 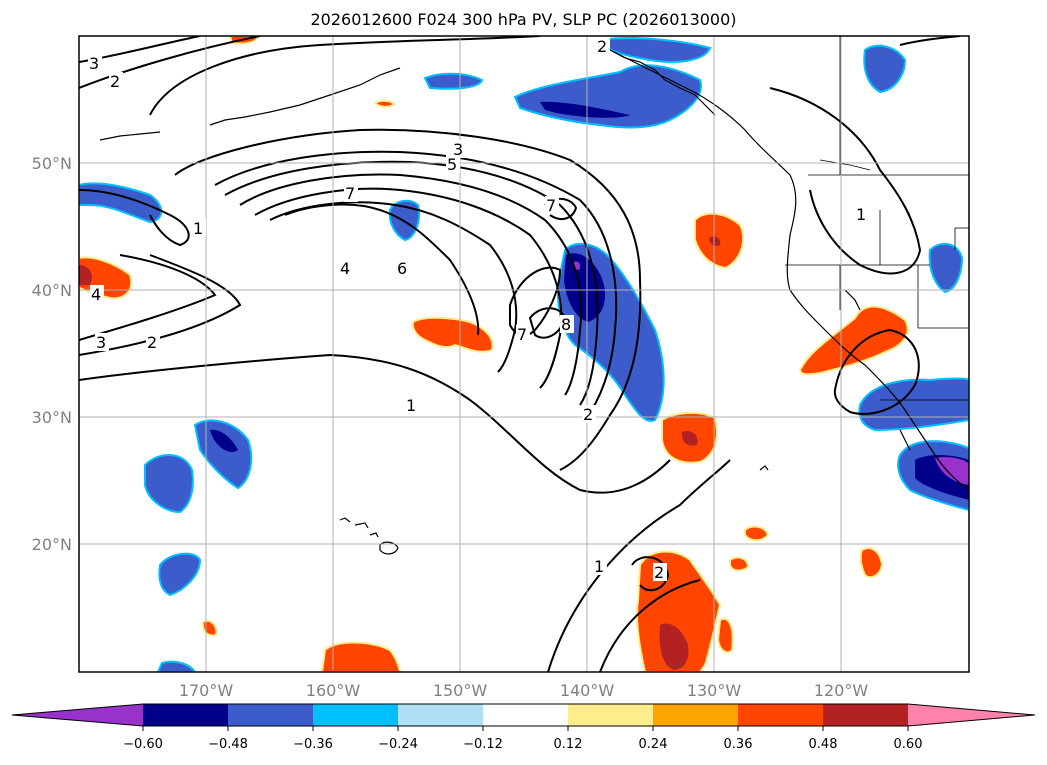 I want to click on lat-tick: 50°N, so click(x=52, y=163).